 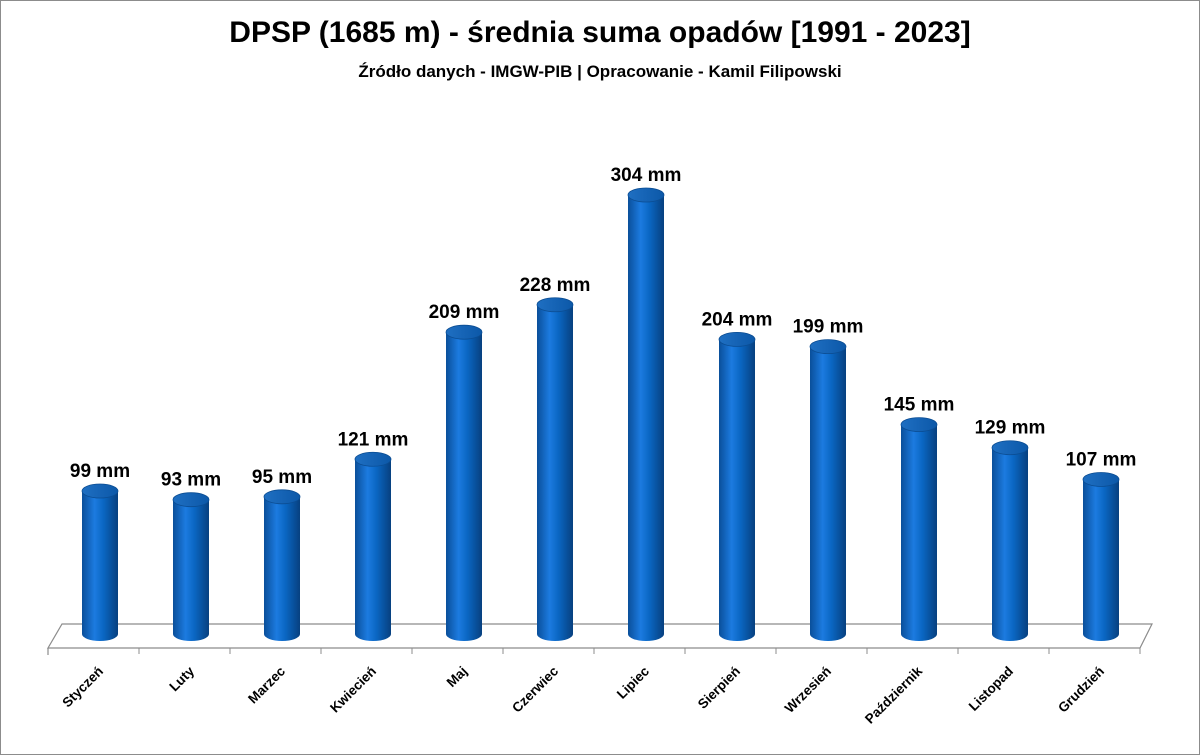 What do you see at coordinates (737, 319) in the screenshot?
I see `data-label: 204 mm` at bounding box center [737, 319].